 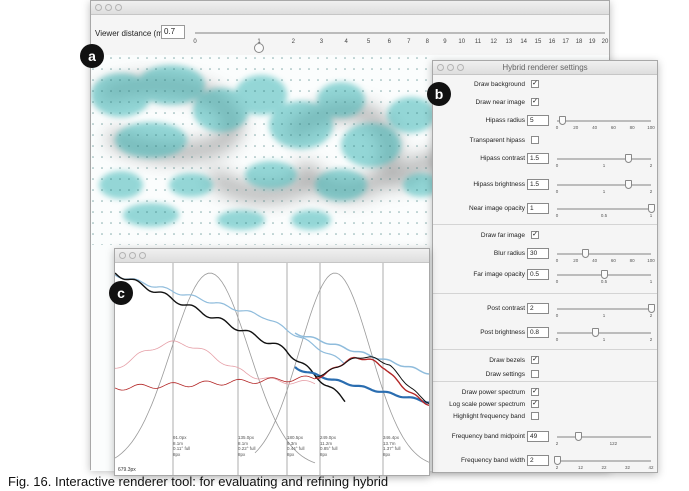 I want to click on settings-separator, so click(x=545, y=381).